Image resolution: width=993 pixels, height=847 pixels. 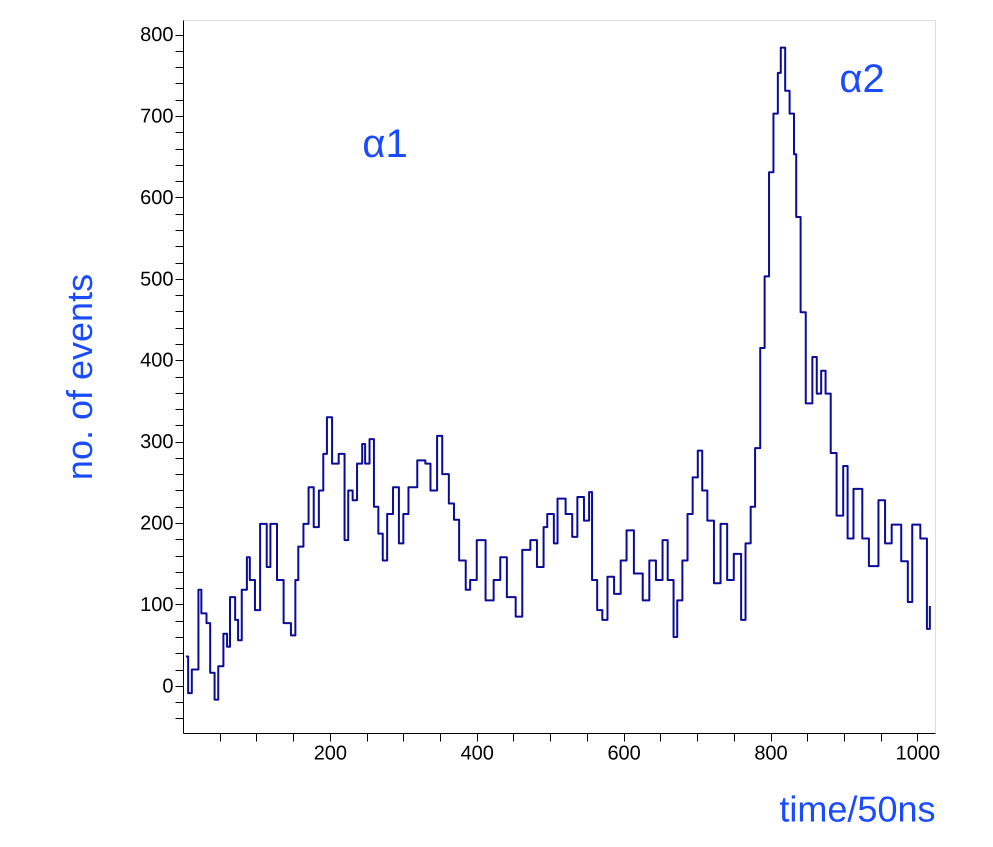 I want to click on annotation: α2, so click(x=862, y=79).